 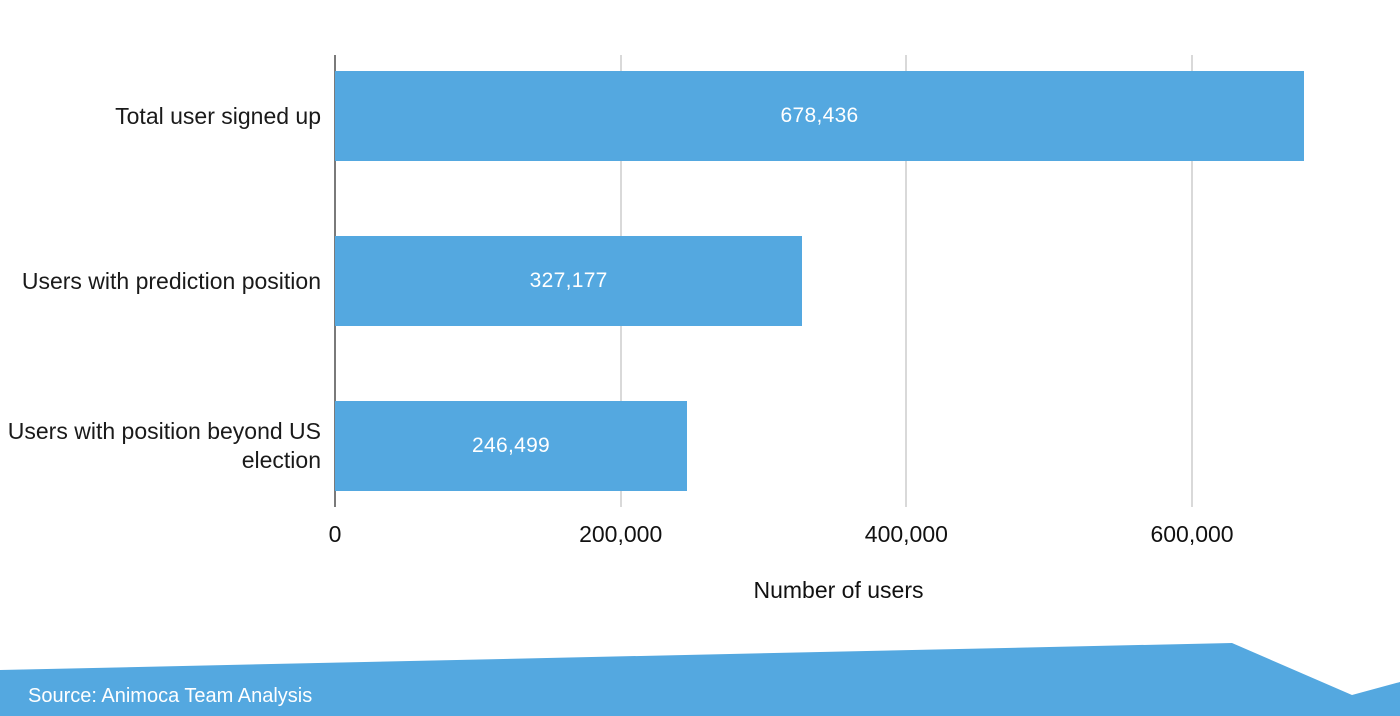 I want to click on bar: 678,436, so click(x=820, y=116).